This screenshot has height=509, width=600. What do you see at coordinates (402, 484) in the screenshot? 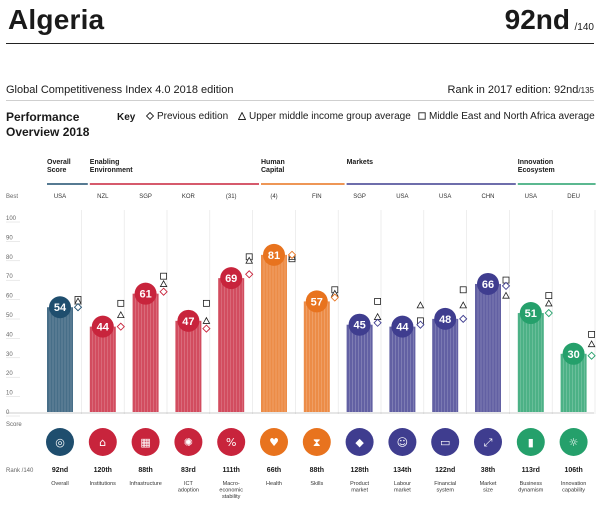
I see `pillar-label: Labour` at bounding box center [402, 484].